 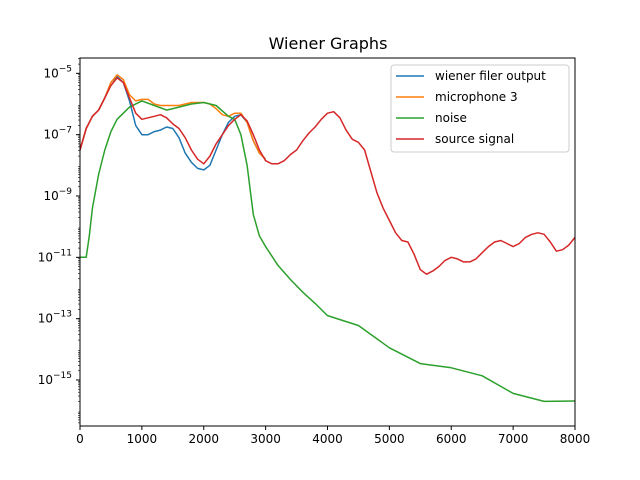 What do you see at coordinates (575, 439) in the screenshot?
I see `x-tick-label: 8000` at bounding box center [575, 439].